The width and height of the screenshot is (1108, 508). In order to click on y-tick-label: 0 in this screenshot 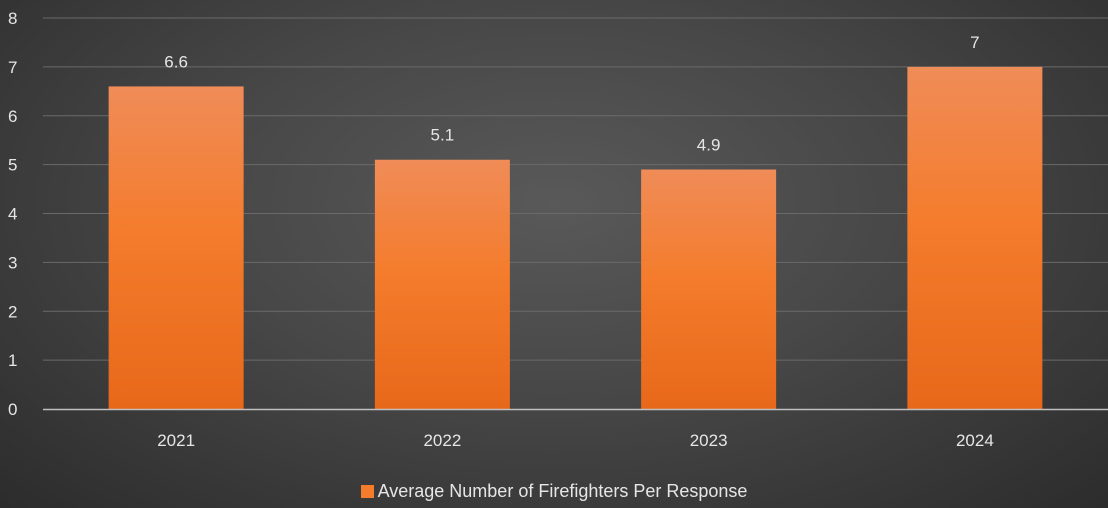, I will do `click(12, 409)`.